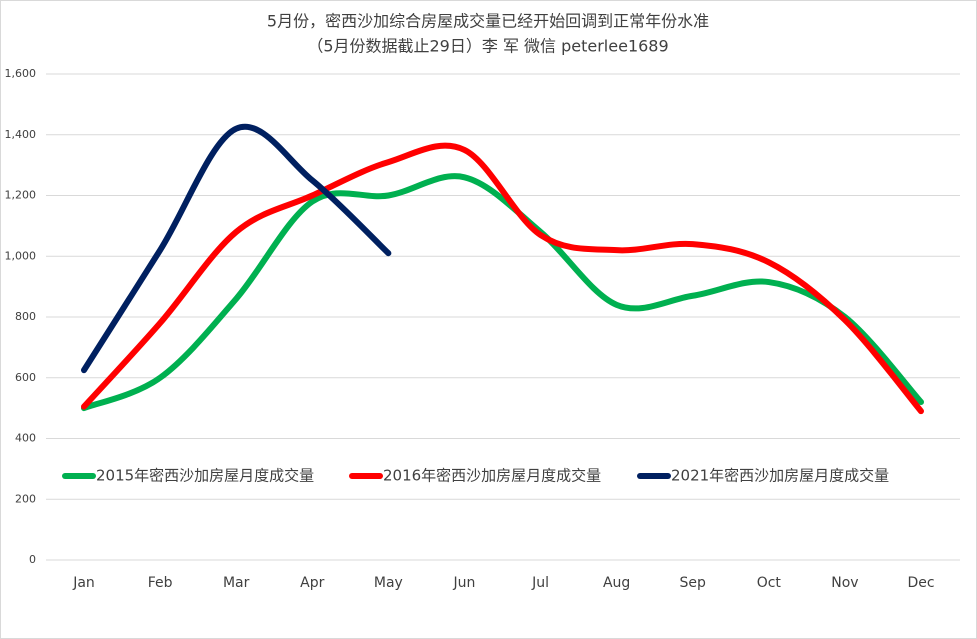 The height and width of the screenshot is (639, 977). I want to click on y-tick-label: 1,600, so click(21, 73).